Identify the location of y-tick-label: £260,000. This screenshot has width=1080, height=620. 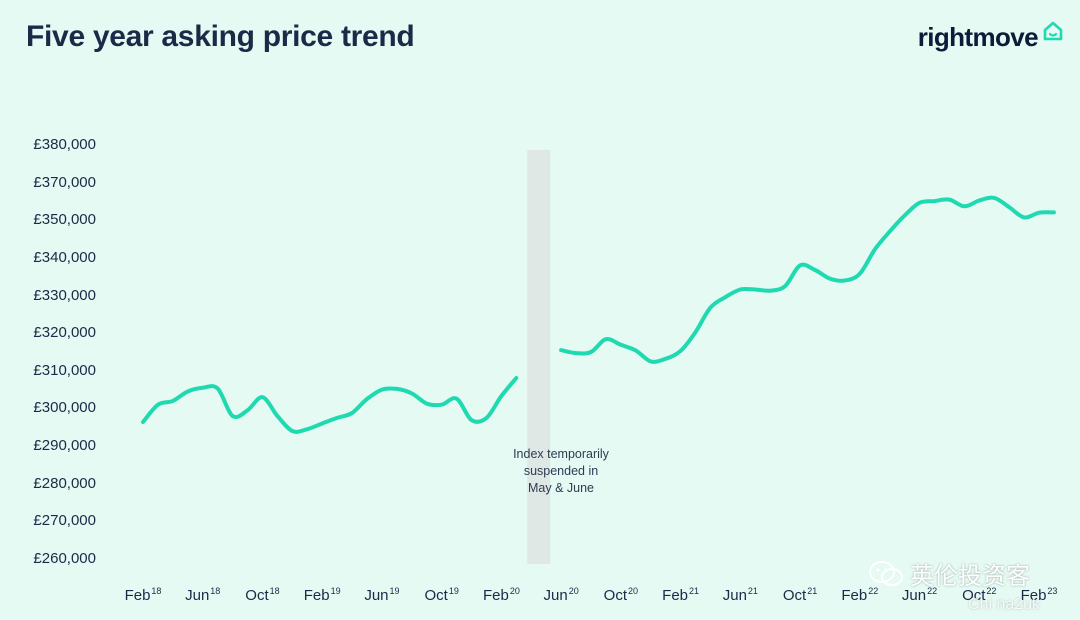
(64, 558).